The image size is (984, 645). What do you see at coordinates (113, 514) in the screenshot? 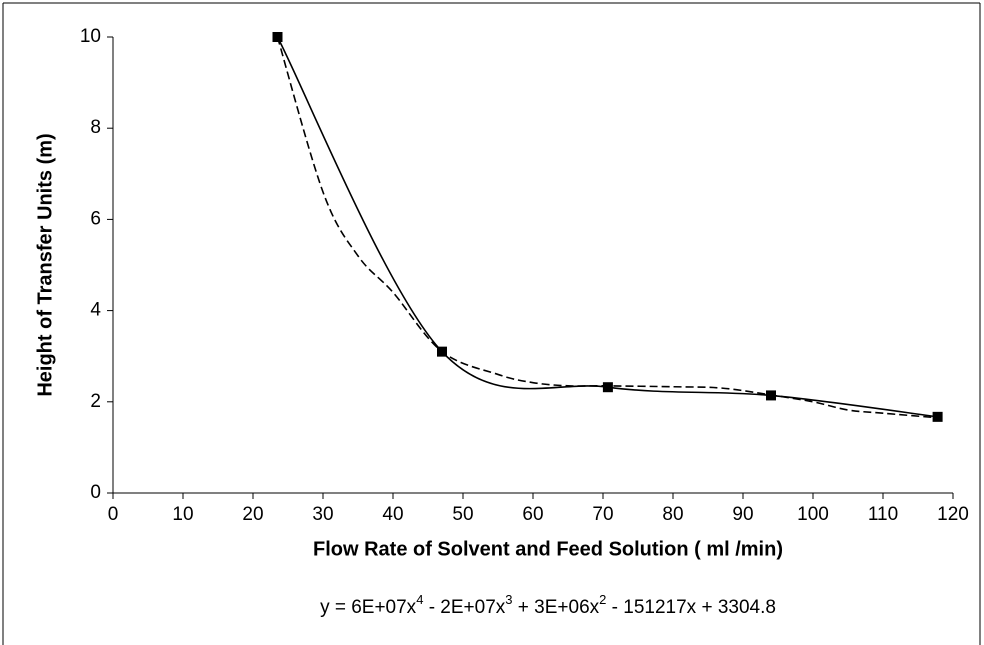
I see `x-tick-label: 0` at bounding box center [113, 514].